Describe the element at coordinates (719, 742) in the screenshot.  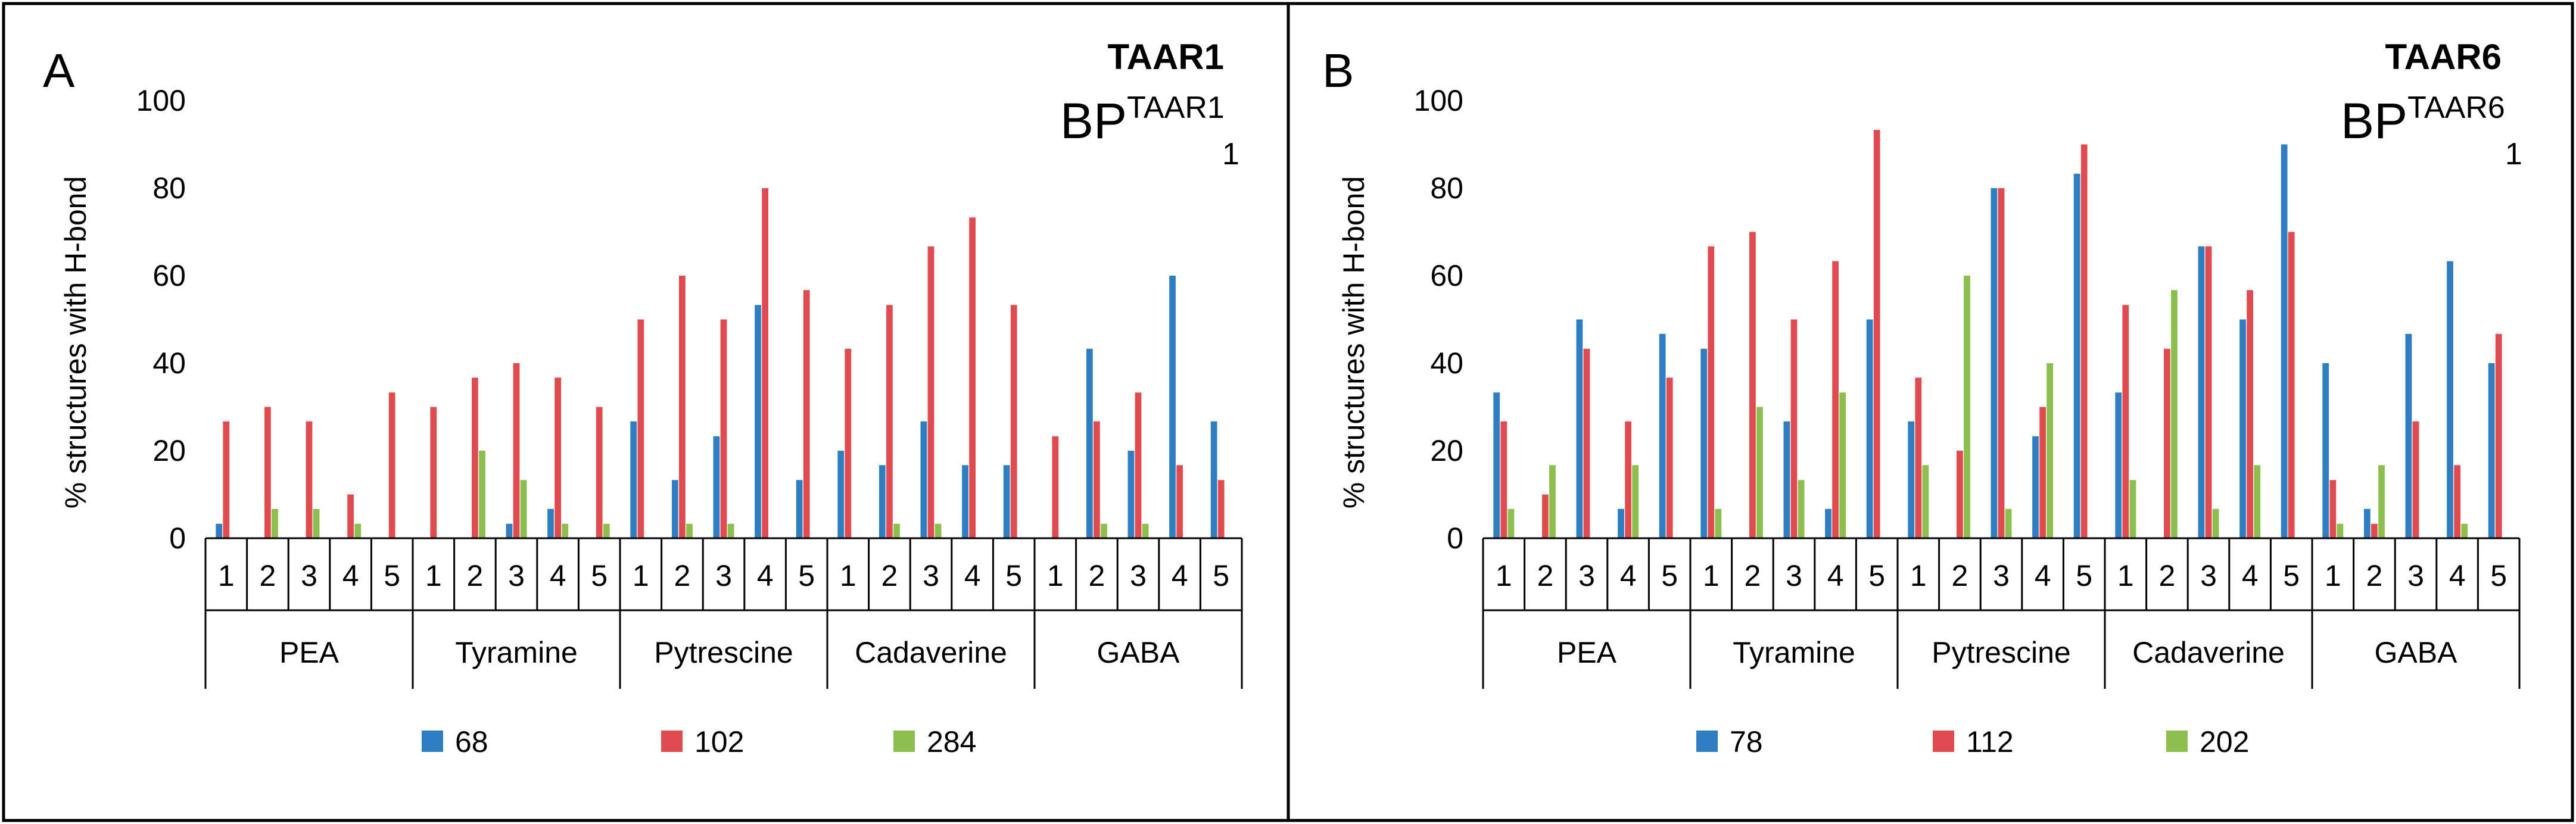
I see `panel-a-legend-label-s2: 102` at that location.